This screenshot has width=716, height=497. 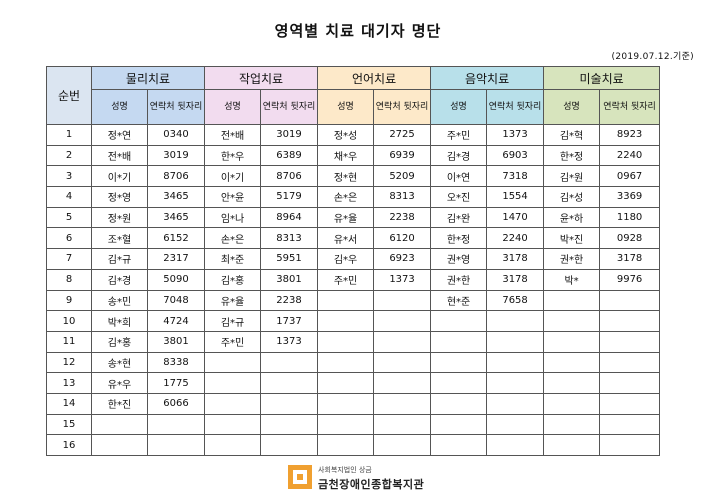 I want to click on category-header-speech: 언어치료, so click(x=374, y=78).